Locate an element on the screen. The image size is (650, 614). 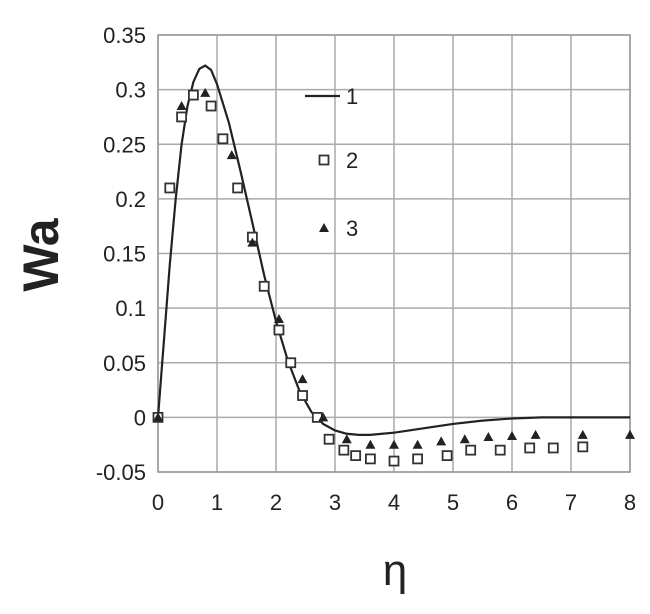
x-tick-label: 1 is located at coordinates (217, 502).